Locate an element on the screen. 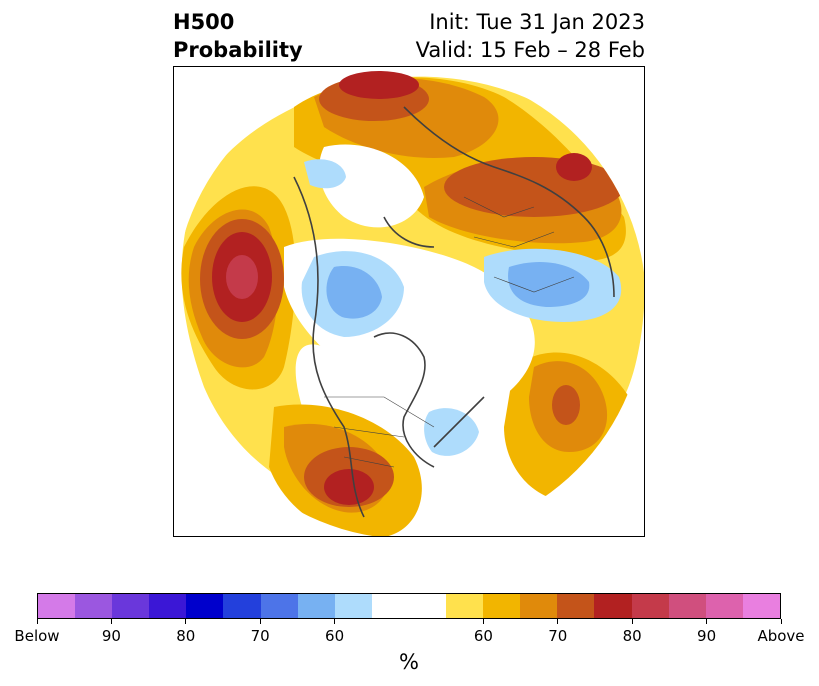 This screenshot has width=819, height=686. above-red-north is located at coordinates (379, 85).